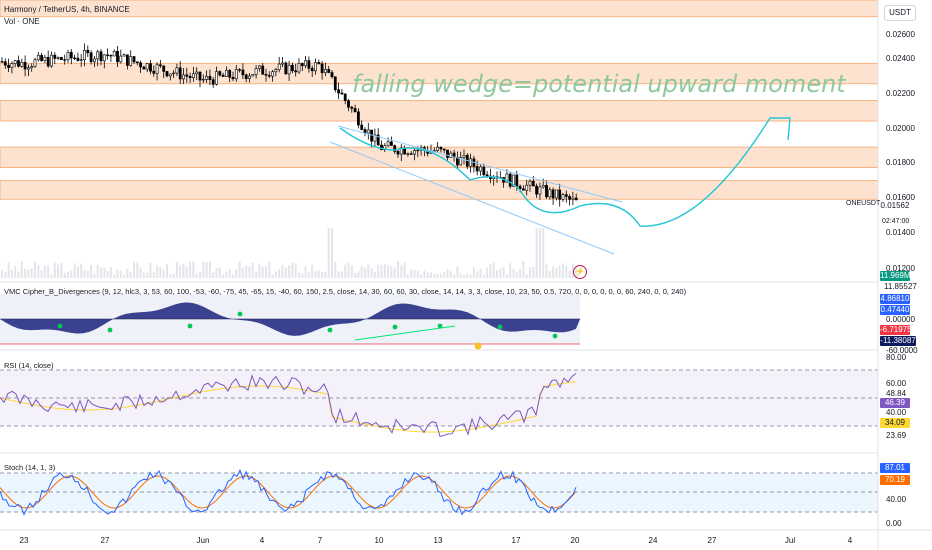  Describe the element at coordinates (565, 172) in the screenshot. I see `projection-path` at that location.